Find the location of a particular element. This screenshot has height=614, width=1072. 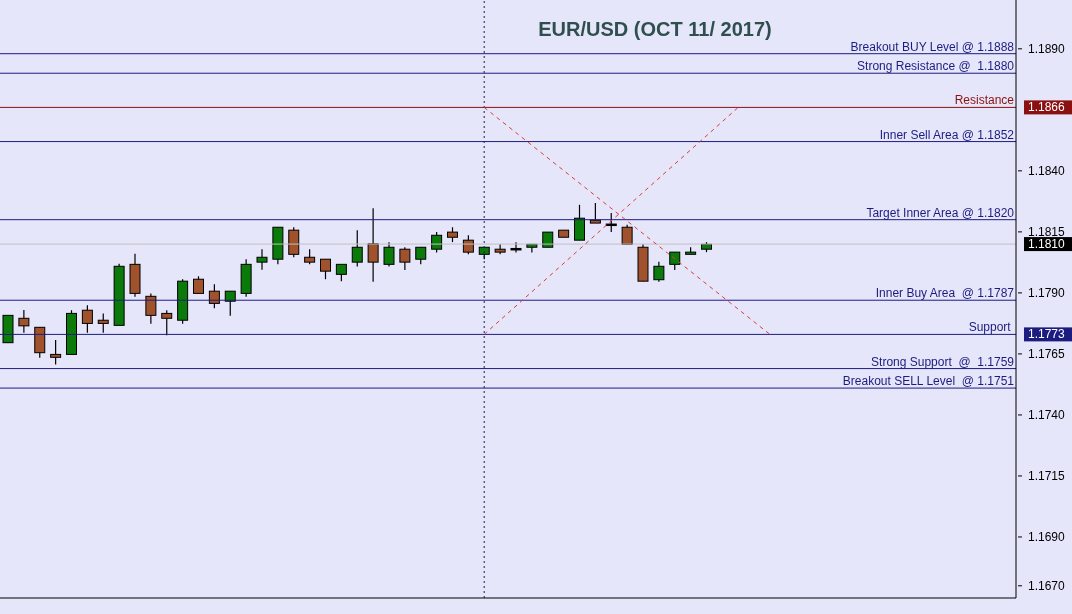

y-tick-label: 1.1715 is located at coordinates (1047, 475).